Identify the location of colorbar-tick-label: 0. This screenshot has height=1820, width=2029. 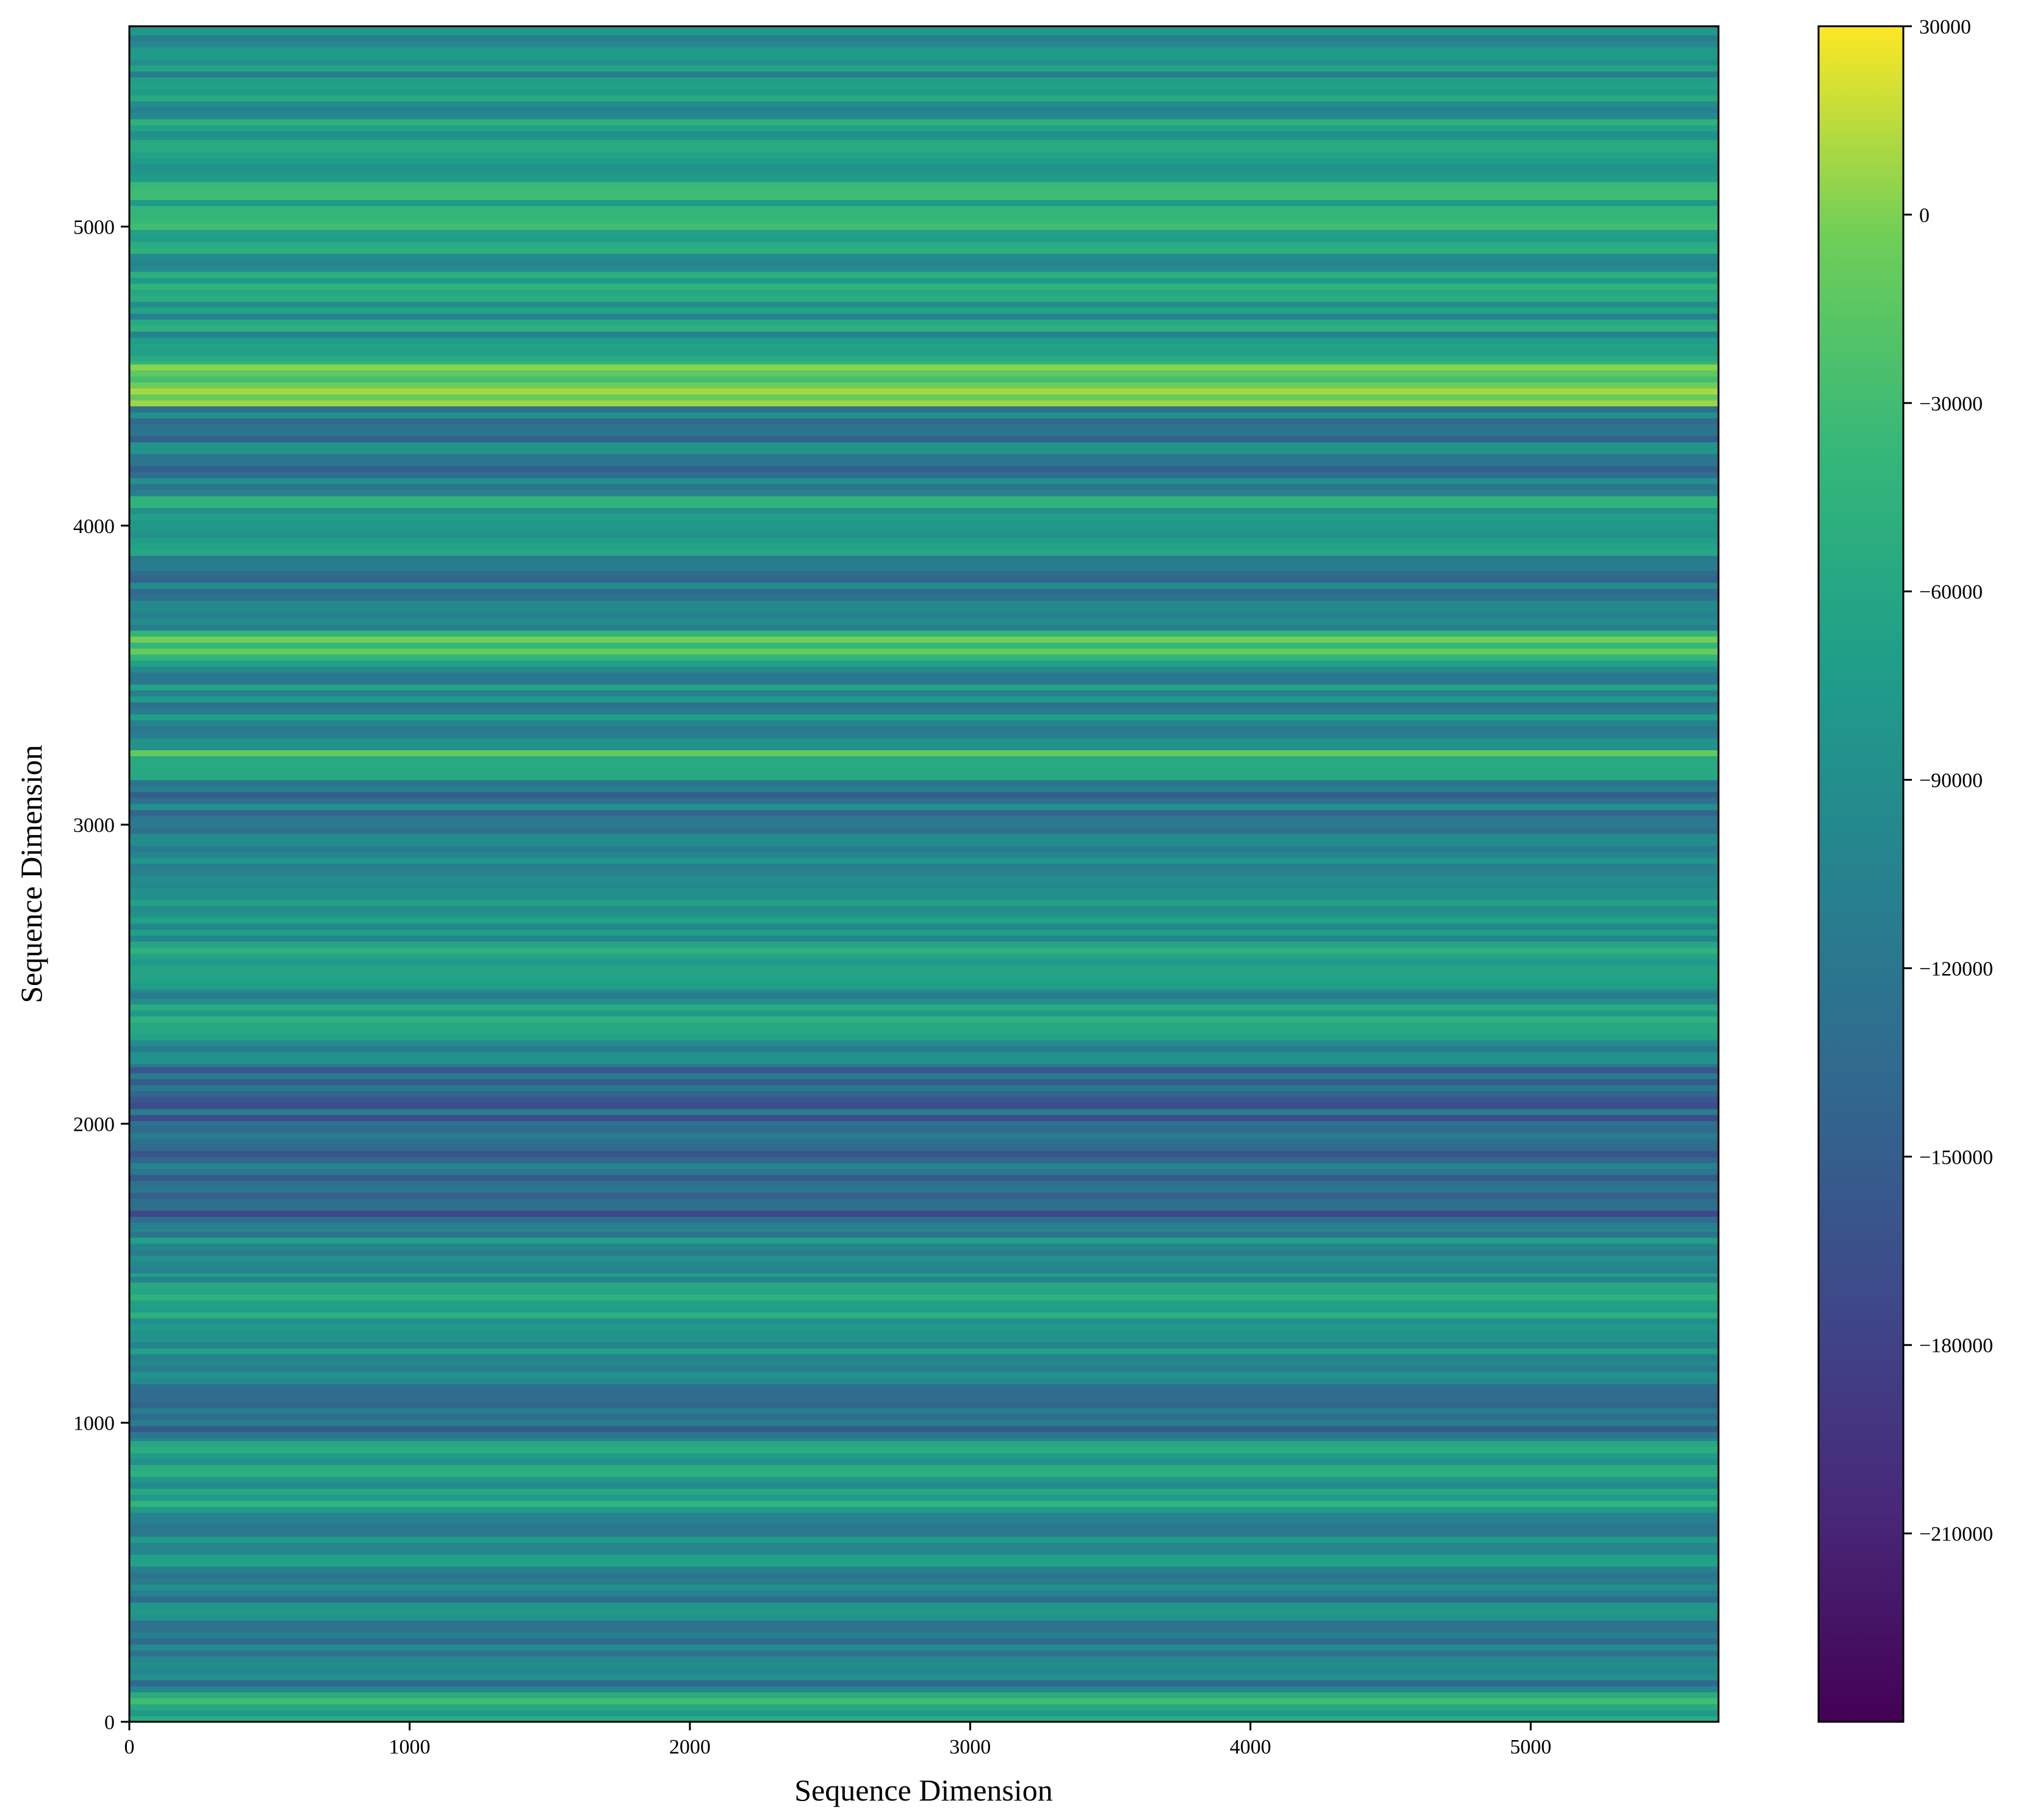
(1925, 215).